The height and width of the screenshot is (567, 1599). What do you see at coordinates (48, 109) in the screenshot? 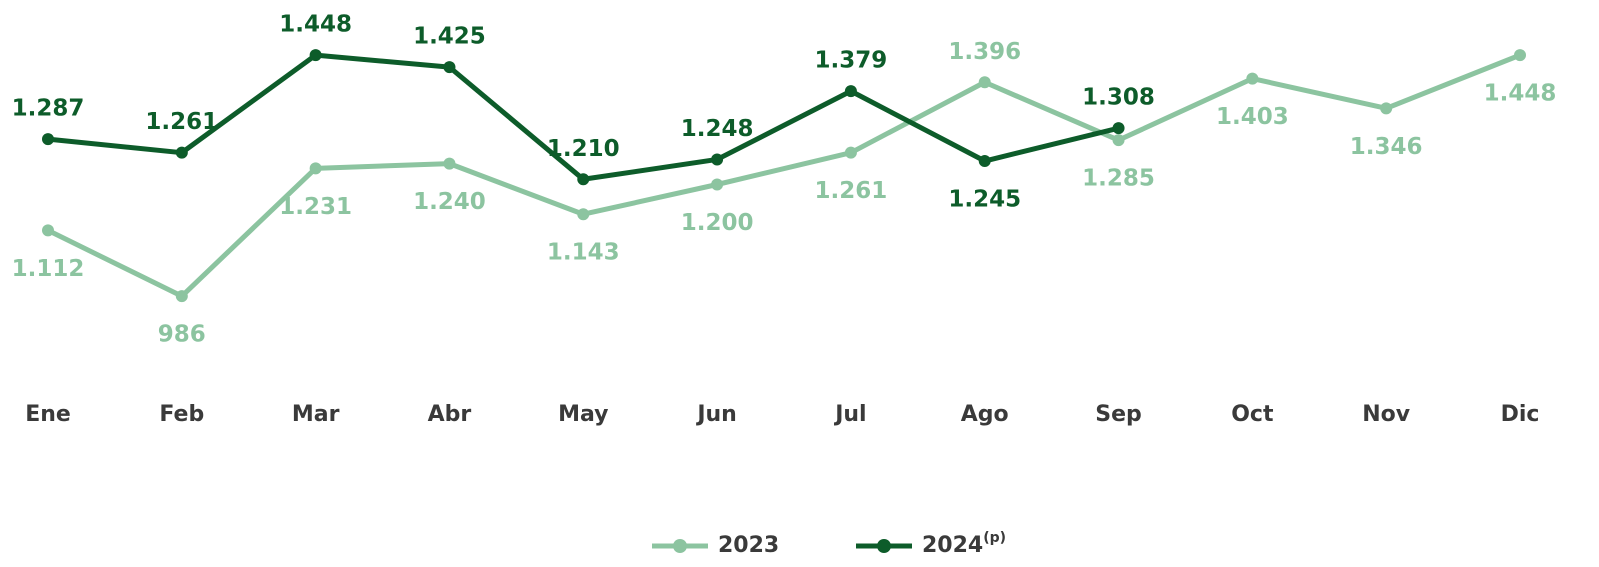
I see `data-label: 1.287` at bounding box center [48, 109].